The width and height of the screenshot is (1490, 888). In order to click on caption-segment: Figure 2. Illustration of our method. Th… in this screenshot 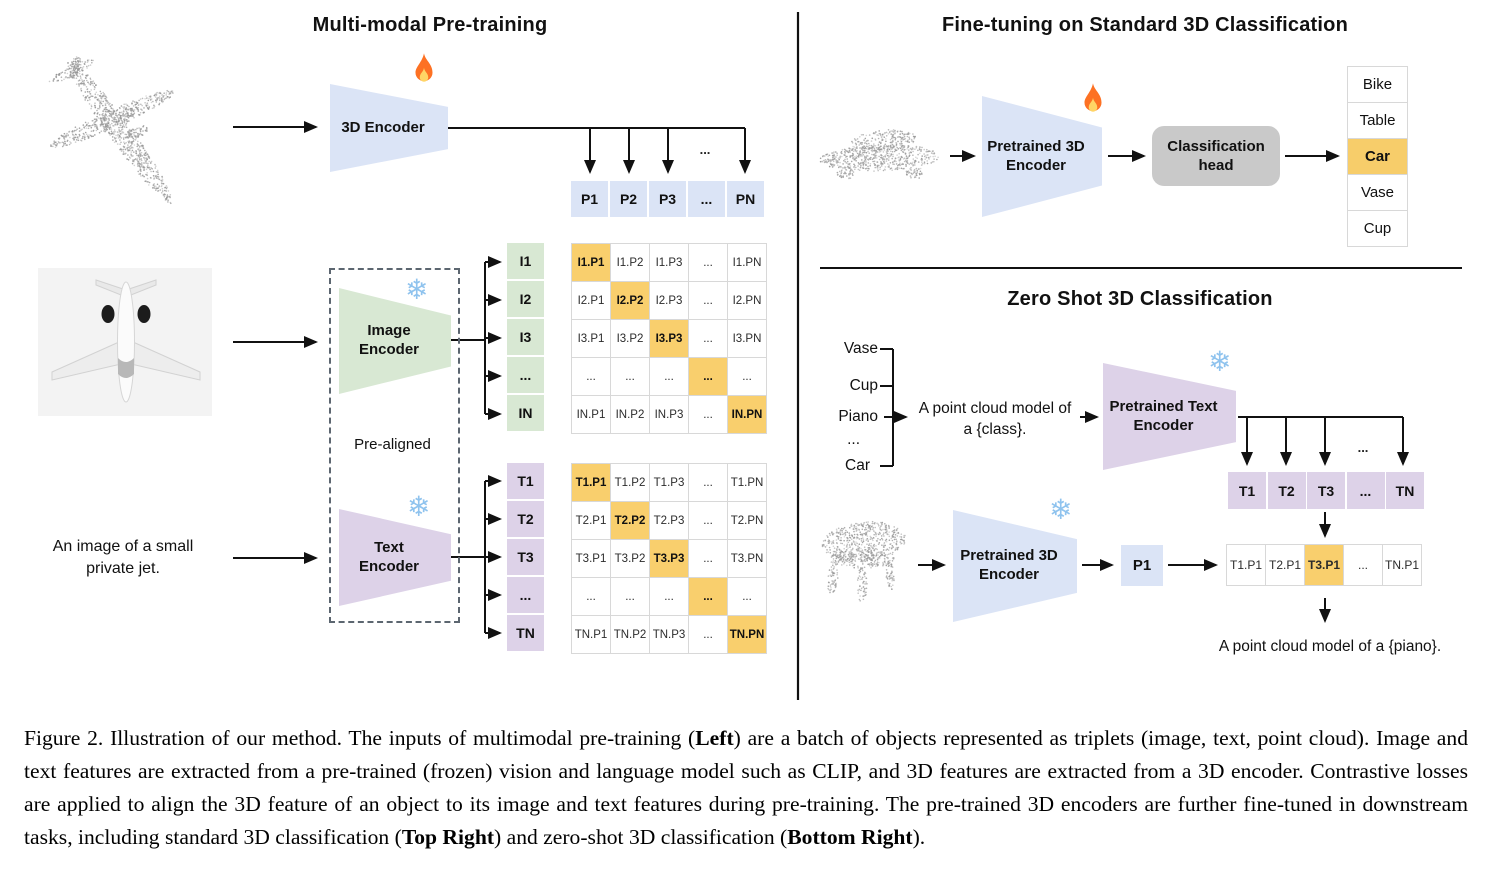, I will do `click(360, 738)`.